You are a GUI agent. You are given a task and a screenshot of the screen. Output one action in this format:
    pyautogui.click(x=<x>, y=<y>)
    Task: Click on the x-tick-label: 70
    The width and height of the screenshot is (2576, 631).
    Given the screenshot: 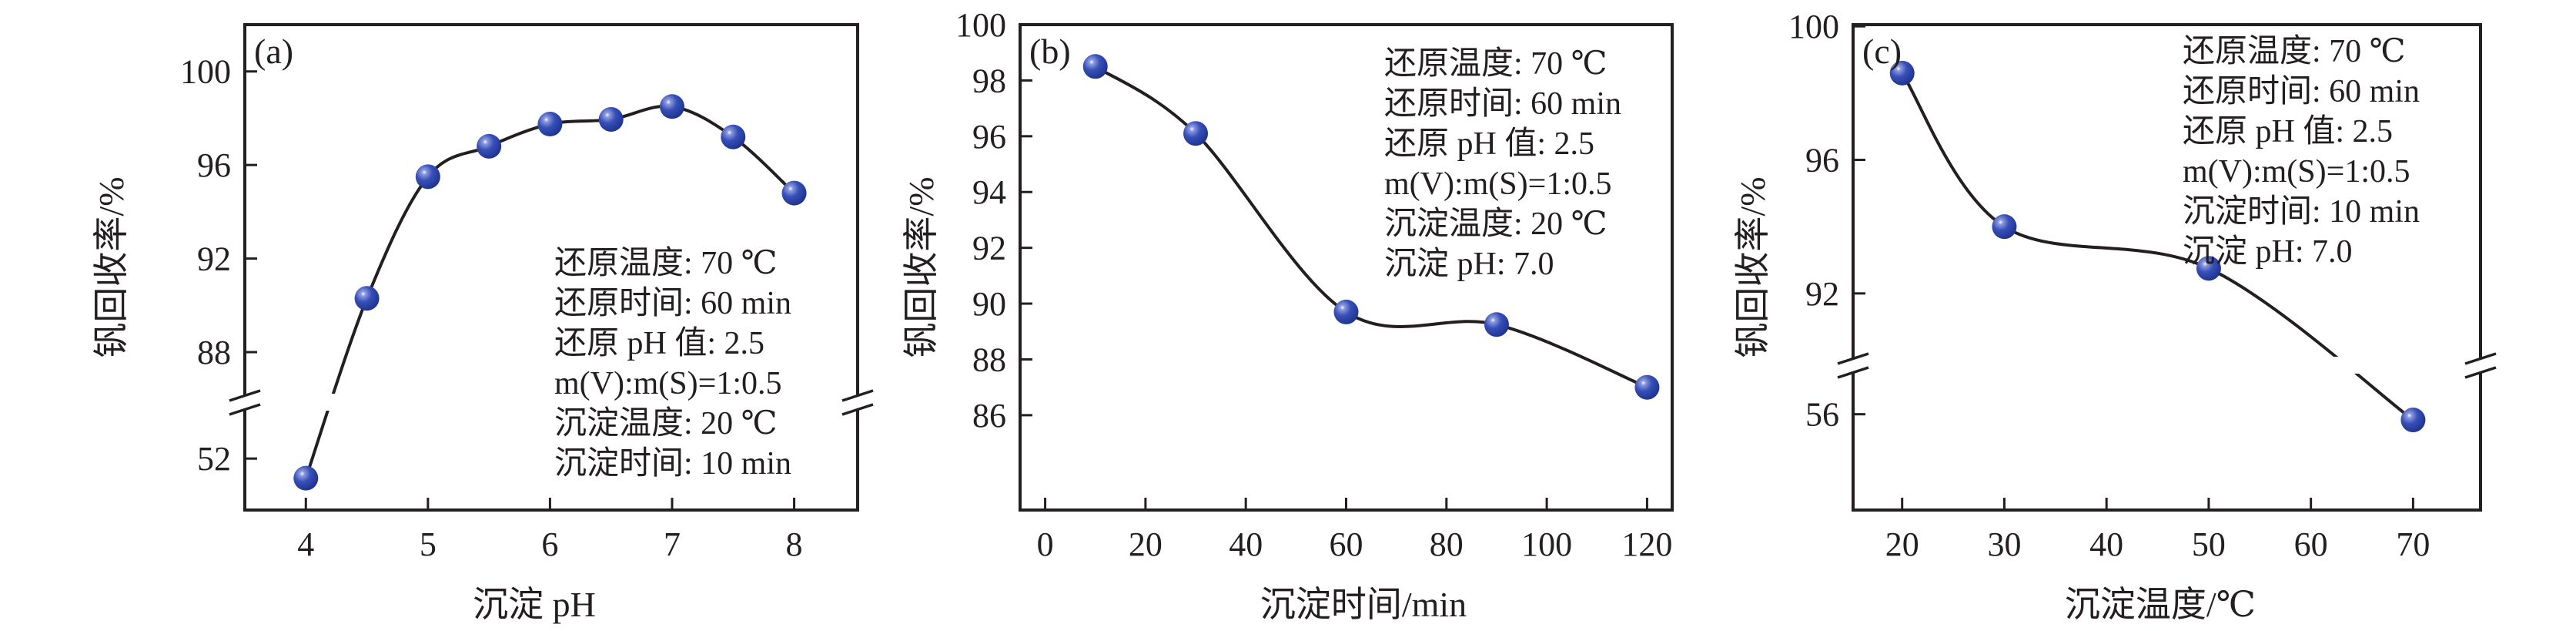 What is the action you would take?
    pyautogui.click(x=2413, y=544)
    